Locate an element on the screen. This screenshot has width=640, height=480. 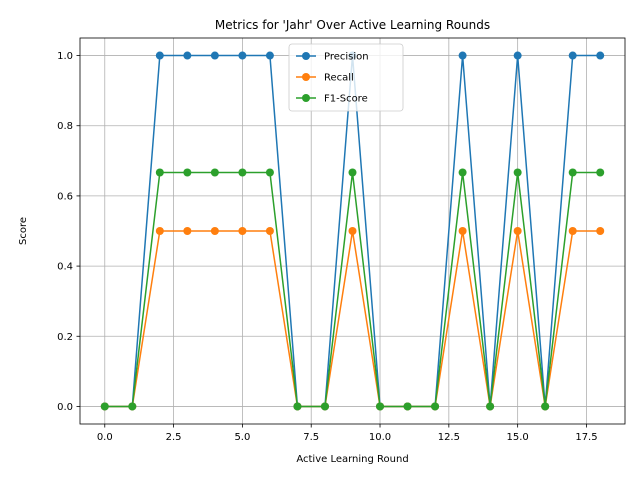
legend-box is located at coordinates (346, 77).